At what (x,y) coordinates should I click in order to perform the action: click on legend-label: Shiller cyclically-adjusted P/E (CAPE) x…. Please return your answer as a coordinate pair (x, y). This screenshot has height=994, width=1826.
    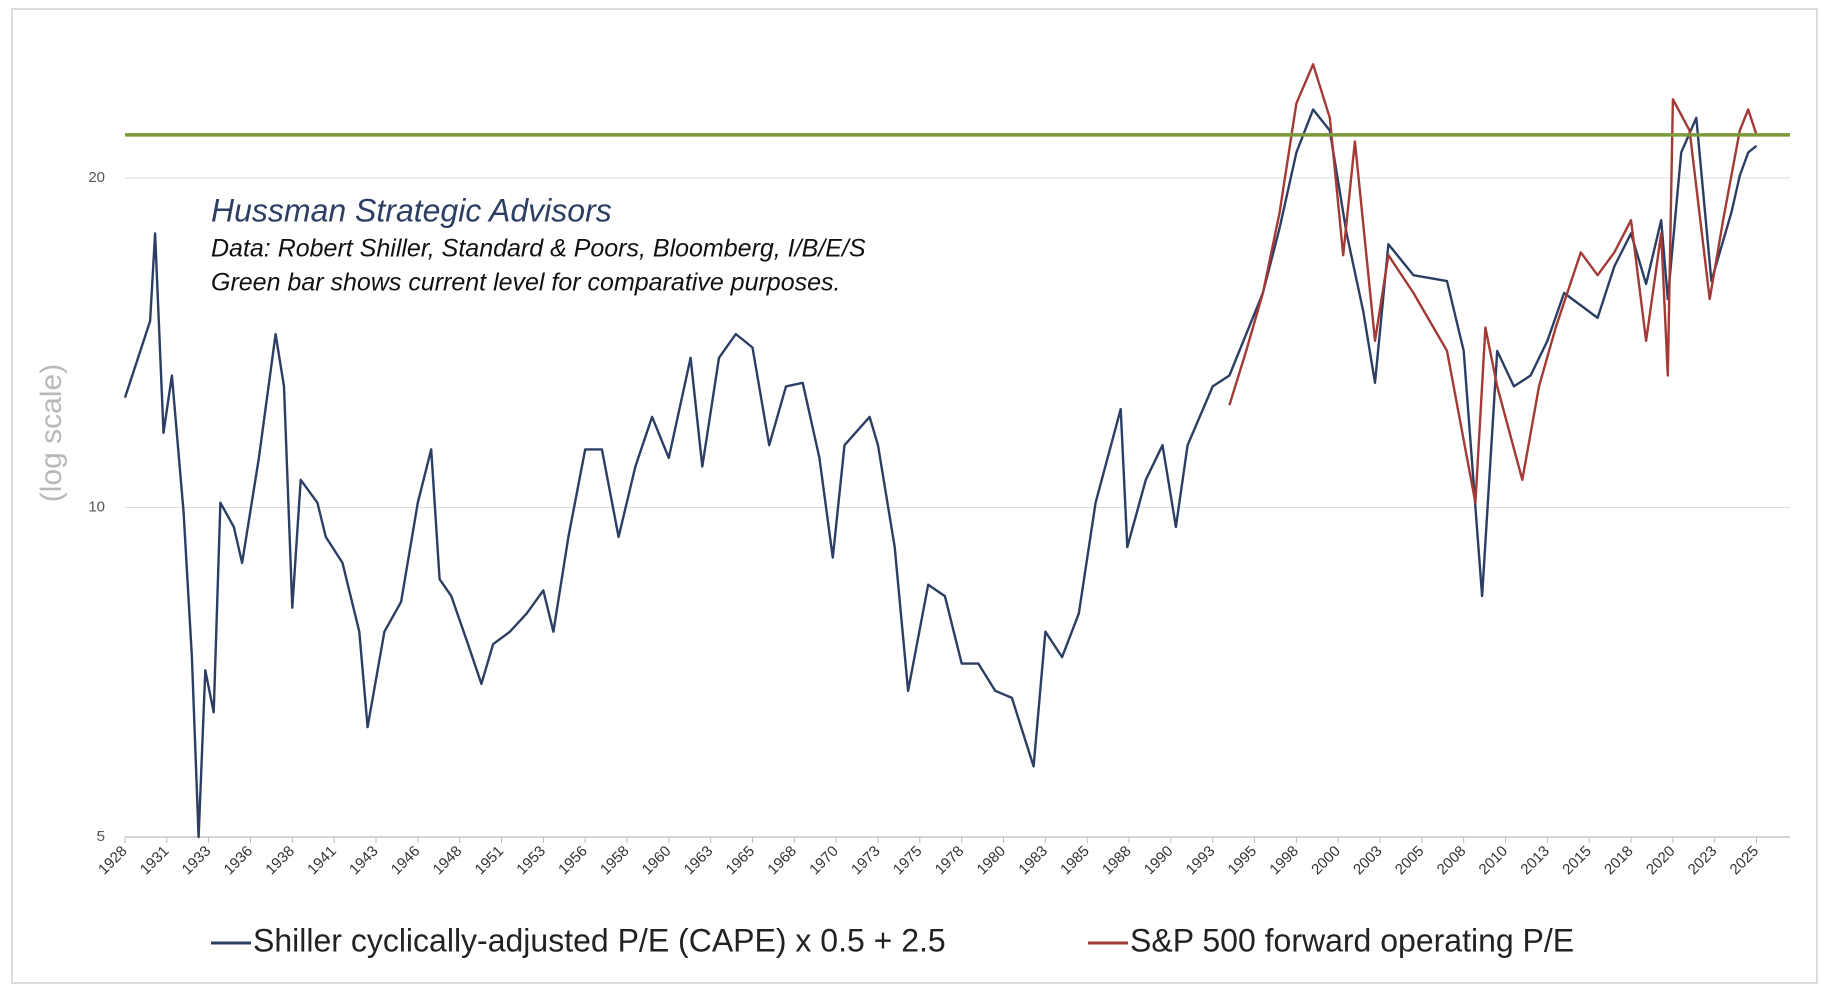
    Looking at the image, I should click on (599, 940).